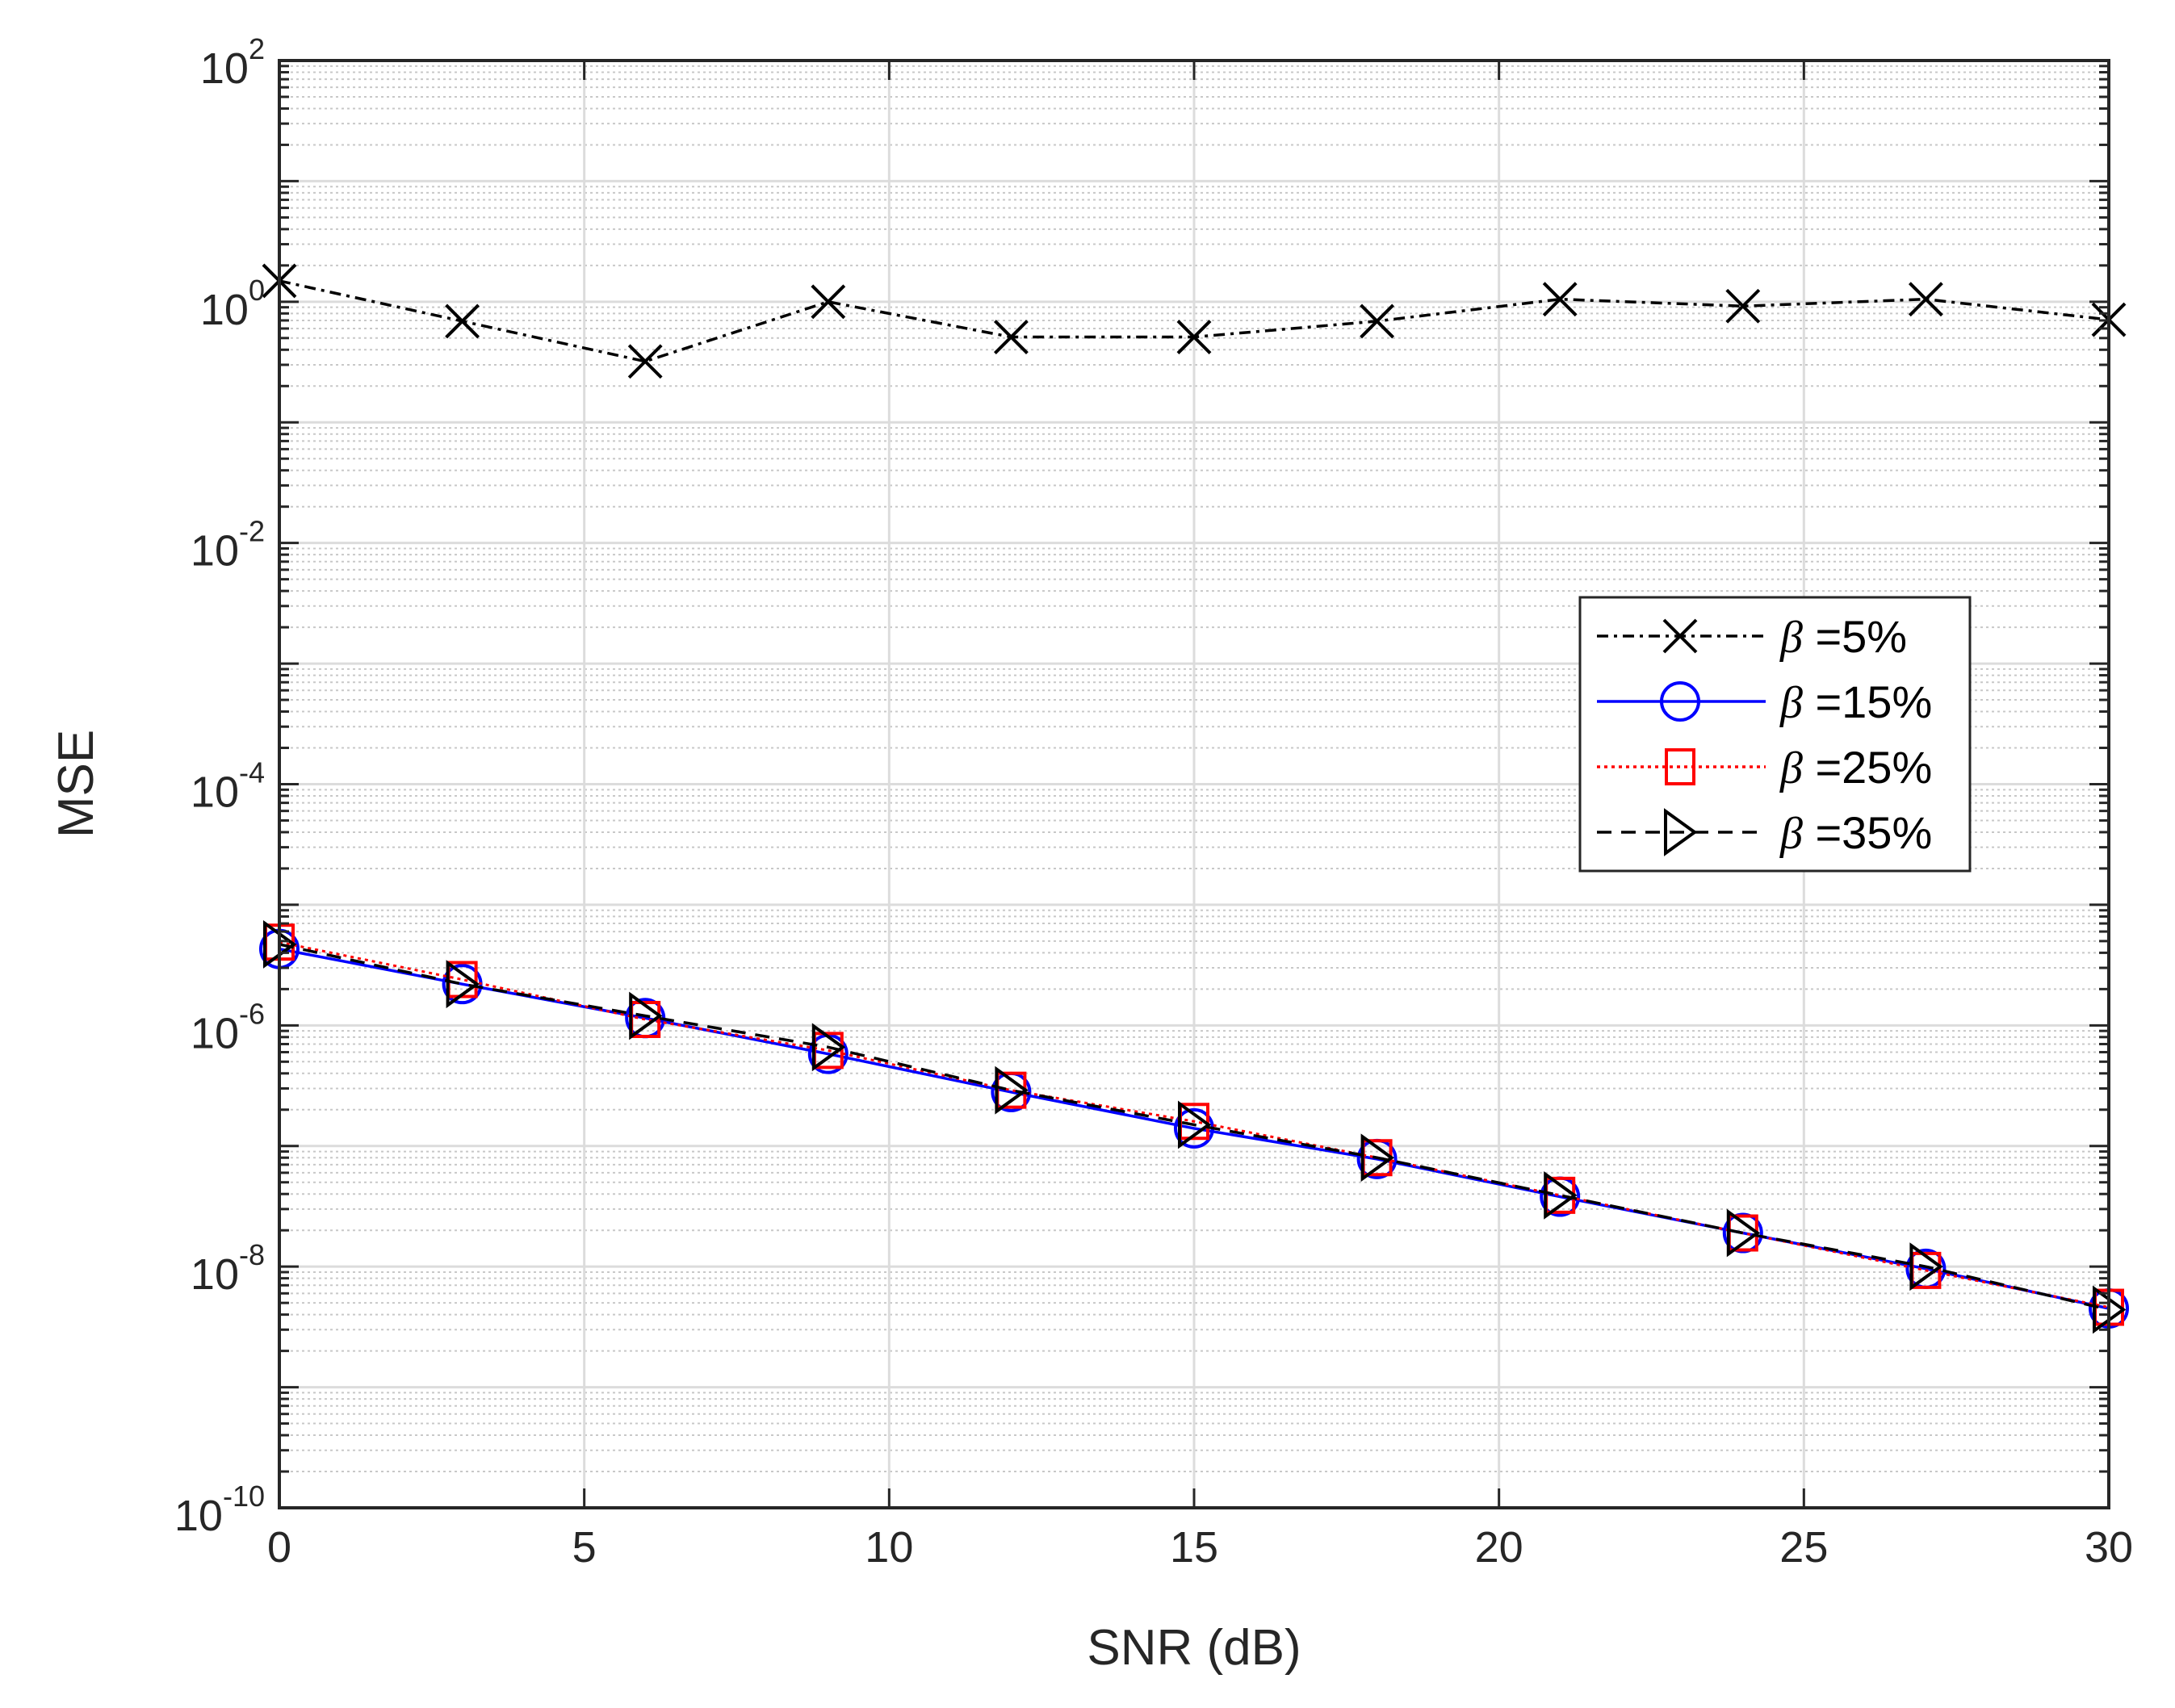  I want to click on legend-text: =35%, so click(1867, 833).